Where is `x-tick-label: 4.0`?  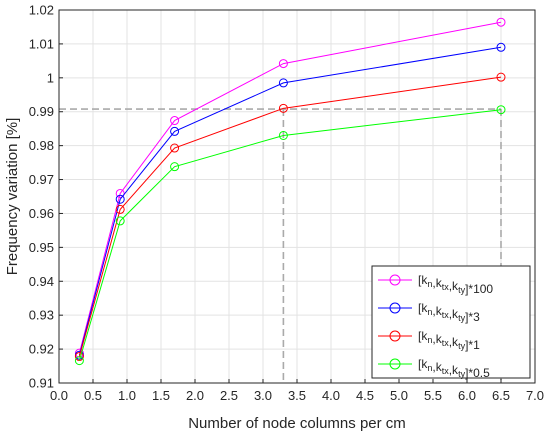 x-tick-label: 4.0 is located at coordinates (331, 395).